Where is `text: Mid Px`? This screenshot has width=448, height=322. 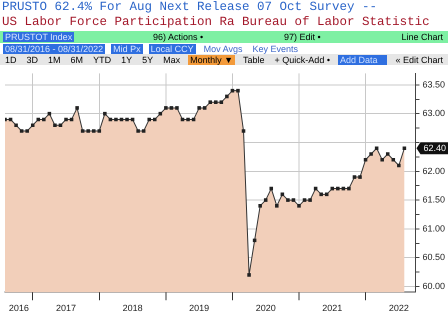 text: Mid Px is located at coordinates (127, 49).